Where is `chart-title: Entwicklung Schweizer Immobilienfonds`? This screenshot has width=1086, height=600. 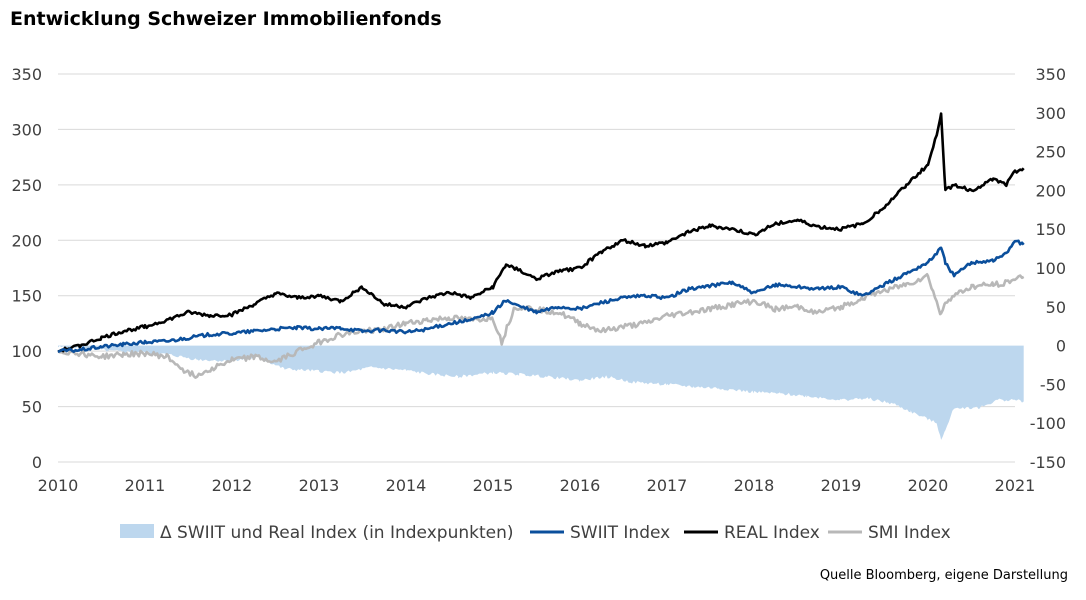
chart-title: Entwicklung Schweizer Immobilienfonds is located at coordinates (226, 19).